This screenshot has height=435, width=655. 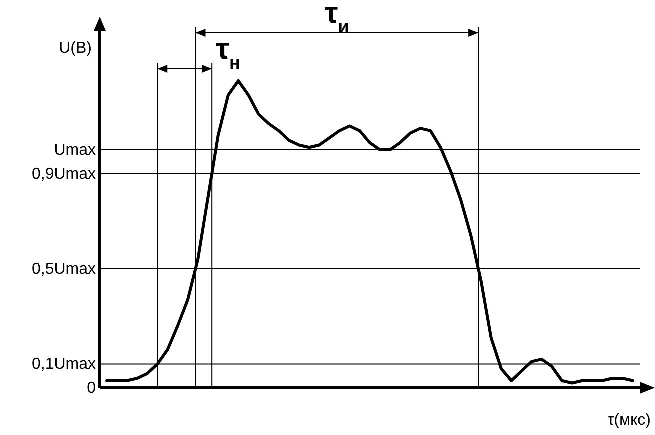 What do you see at coordinates (75, 48) in the screenshot?
I see `y-axis-title: U(В)` at bounding box center [75, 48].